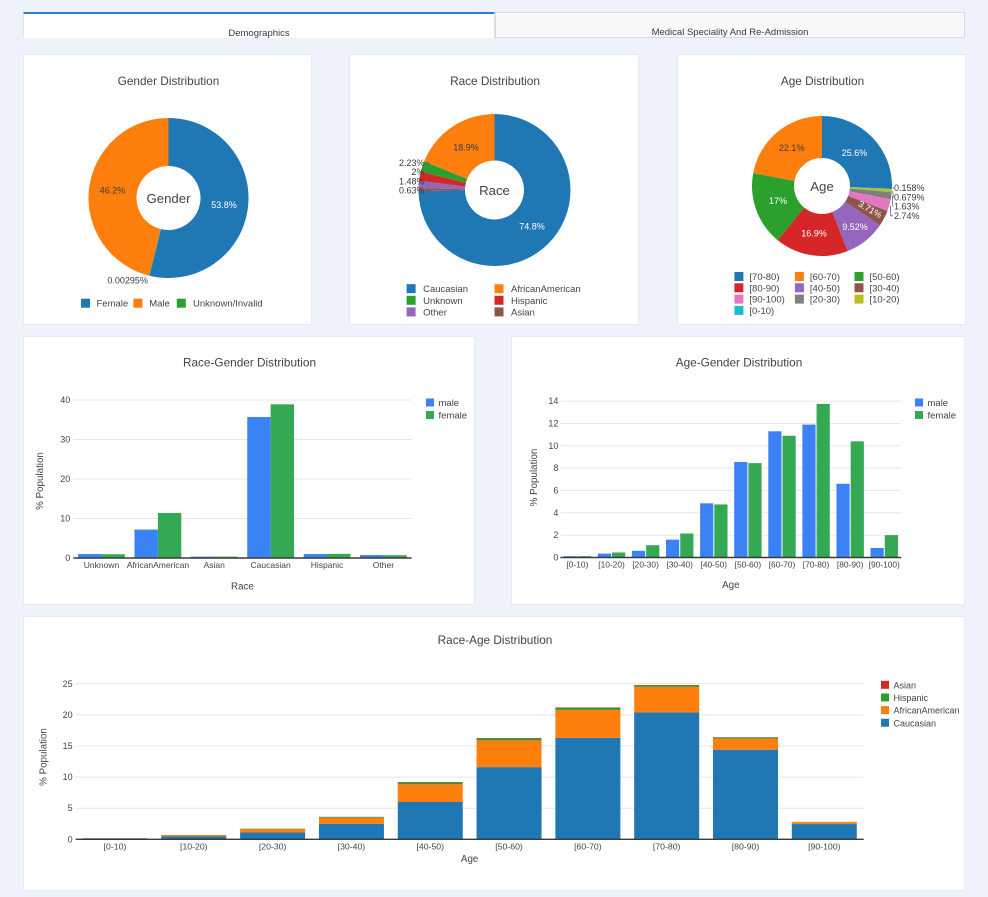 The width and height of the screenshot is (988, 897). Describe the element at coordinates (814, 233) in the screenshot. I see `svg-text: 16.9%` at that location.